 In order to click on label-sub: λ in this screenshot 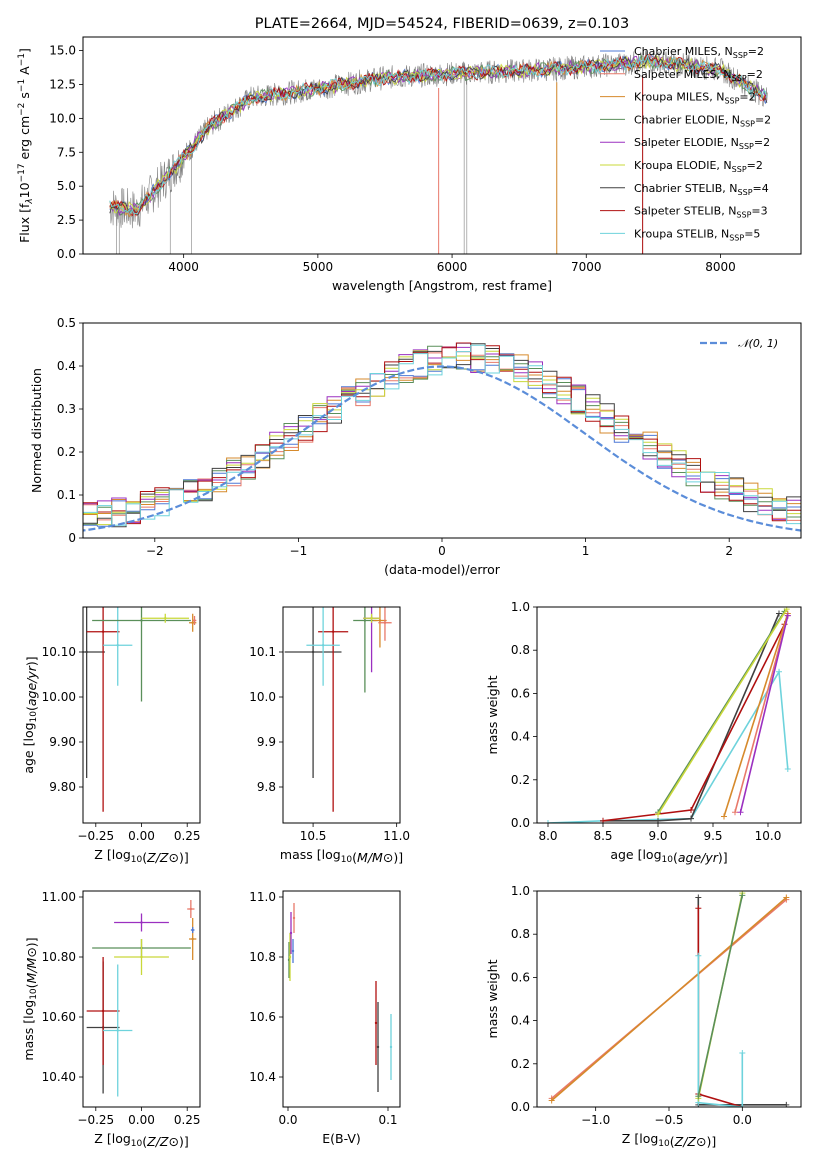, I will do `click(30, 201)`.